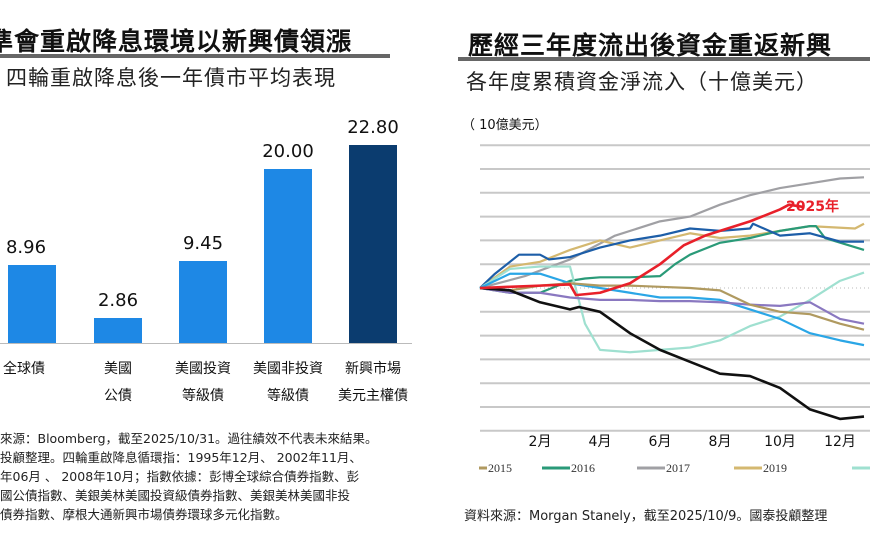 This screenshot has height=536, width=870. I want to click on left-title: 準會重啟降息環境以新興債領漲, so click(176, 41).